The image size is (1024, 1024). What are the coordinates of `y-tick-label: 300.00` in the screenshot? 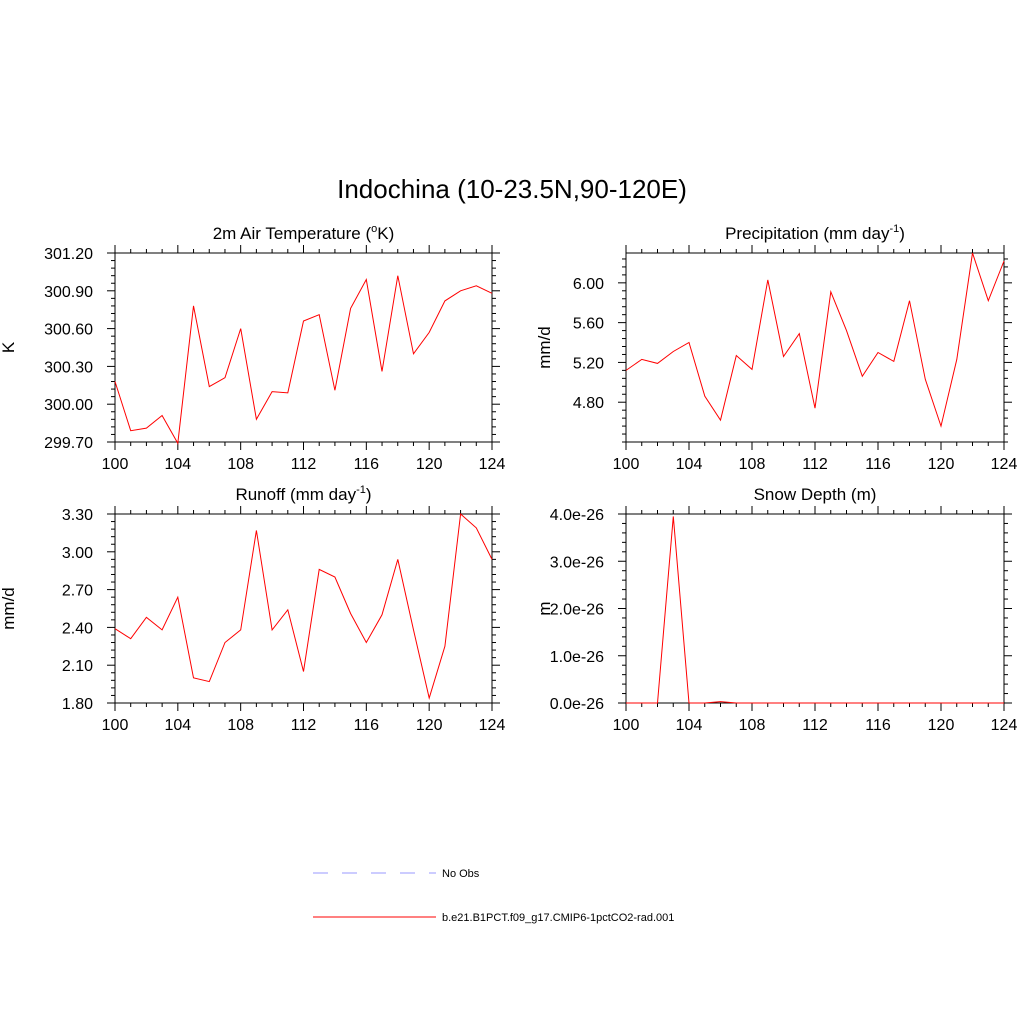 It's located at (68, 405).